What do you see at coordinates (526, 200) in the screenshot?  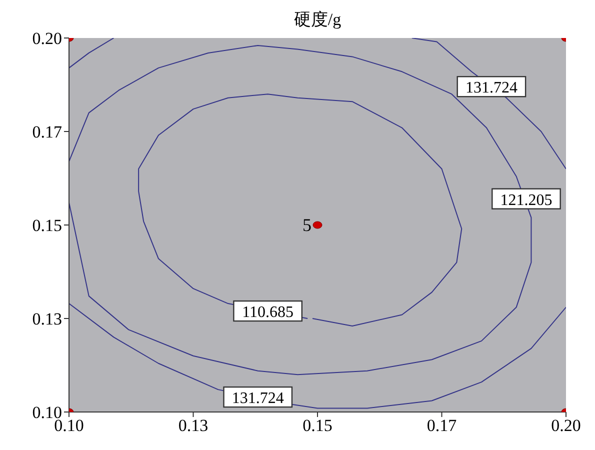 I see `annotation: 121.205` at bounding box center [526, 200].